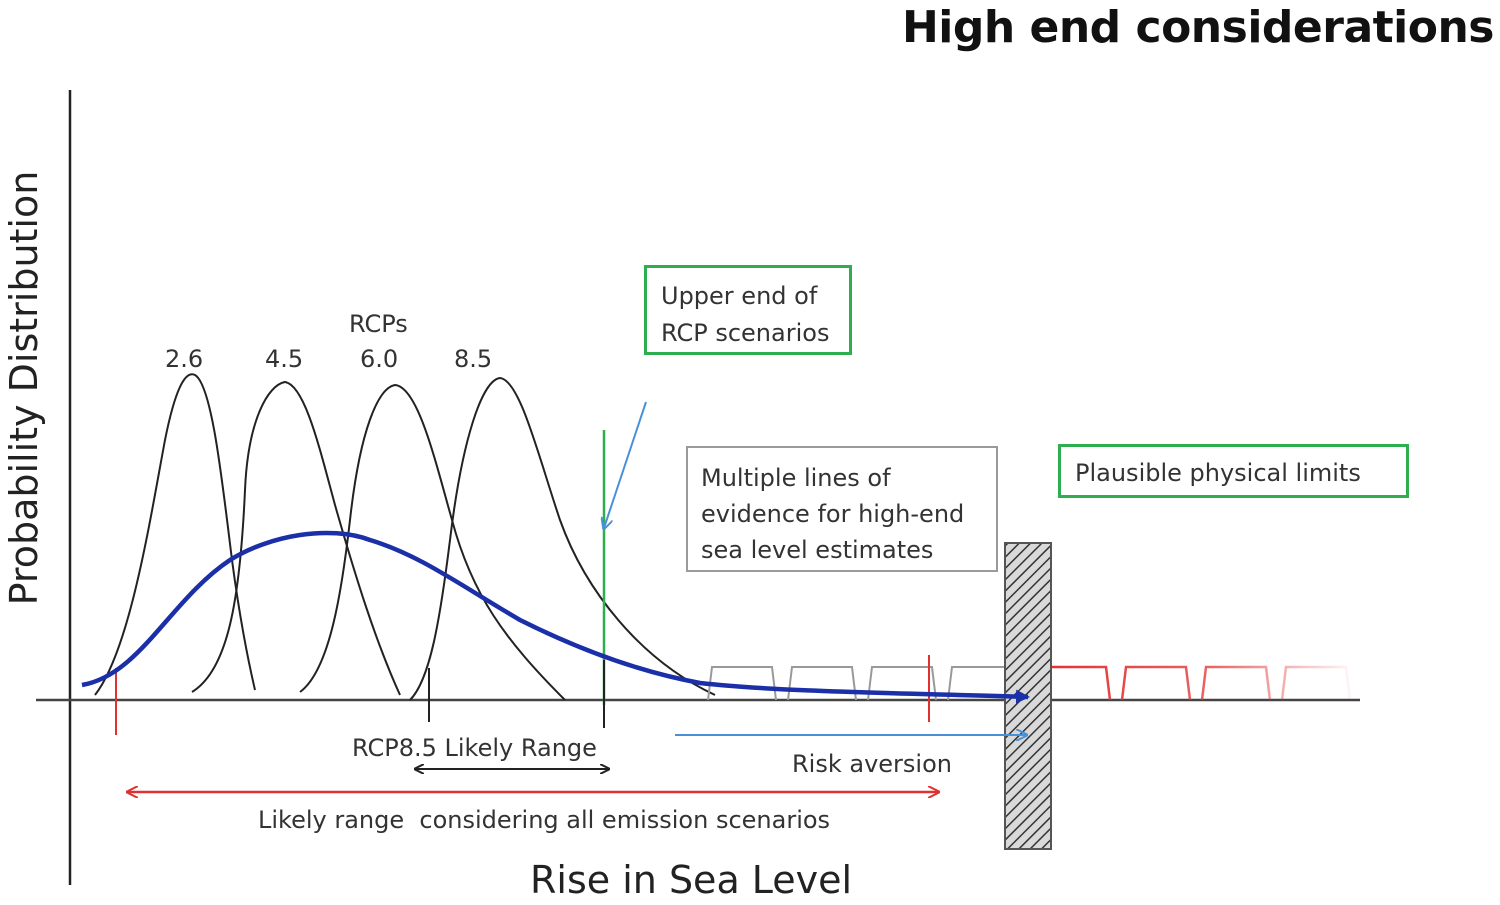  I want to click on rcp-6.0-curve, so click(432, 542).